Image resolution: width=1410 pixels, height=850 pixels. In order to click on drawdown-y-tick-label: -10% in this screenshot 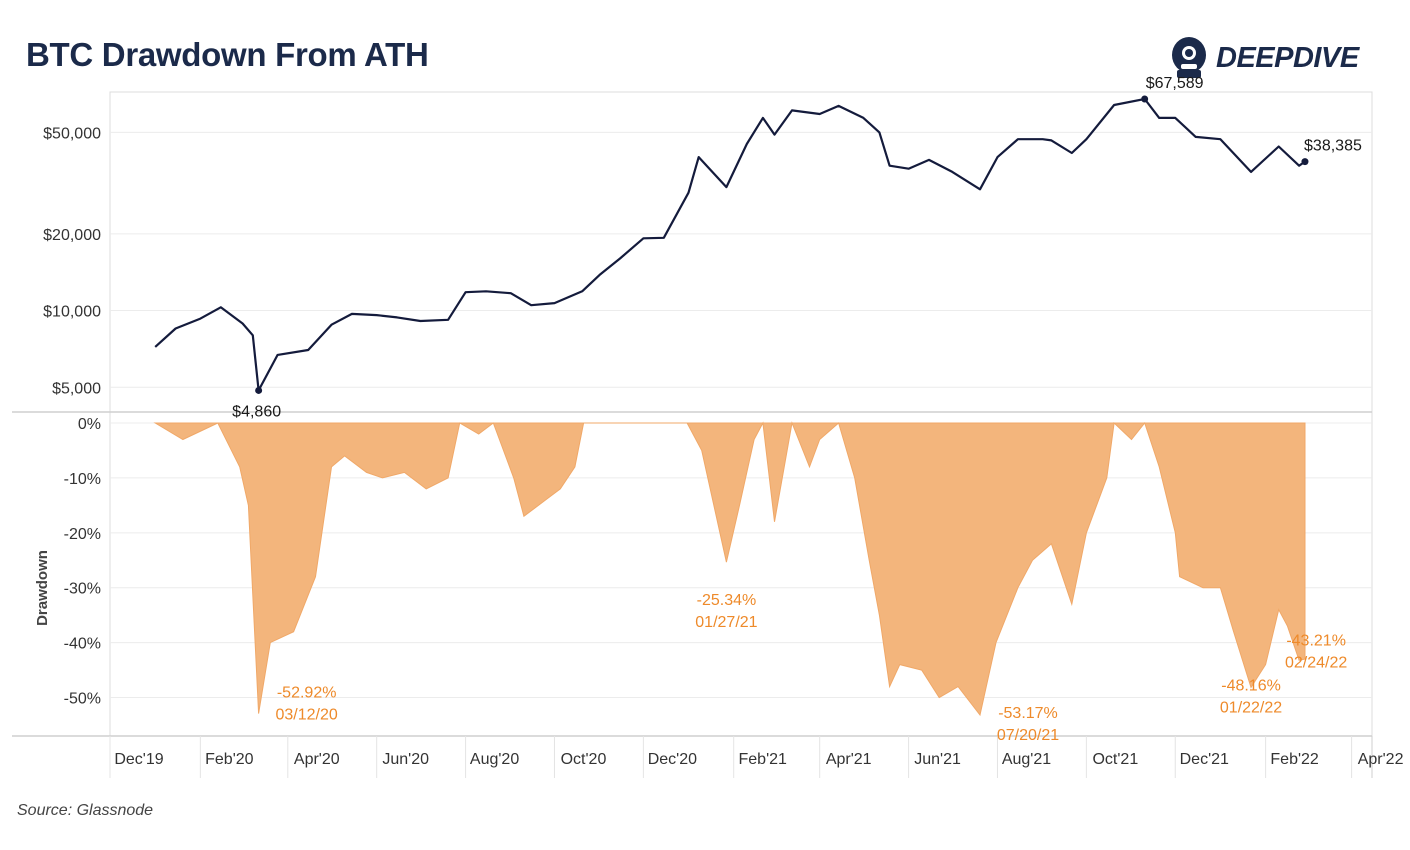, I will do `click(82, 479)`.